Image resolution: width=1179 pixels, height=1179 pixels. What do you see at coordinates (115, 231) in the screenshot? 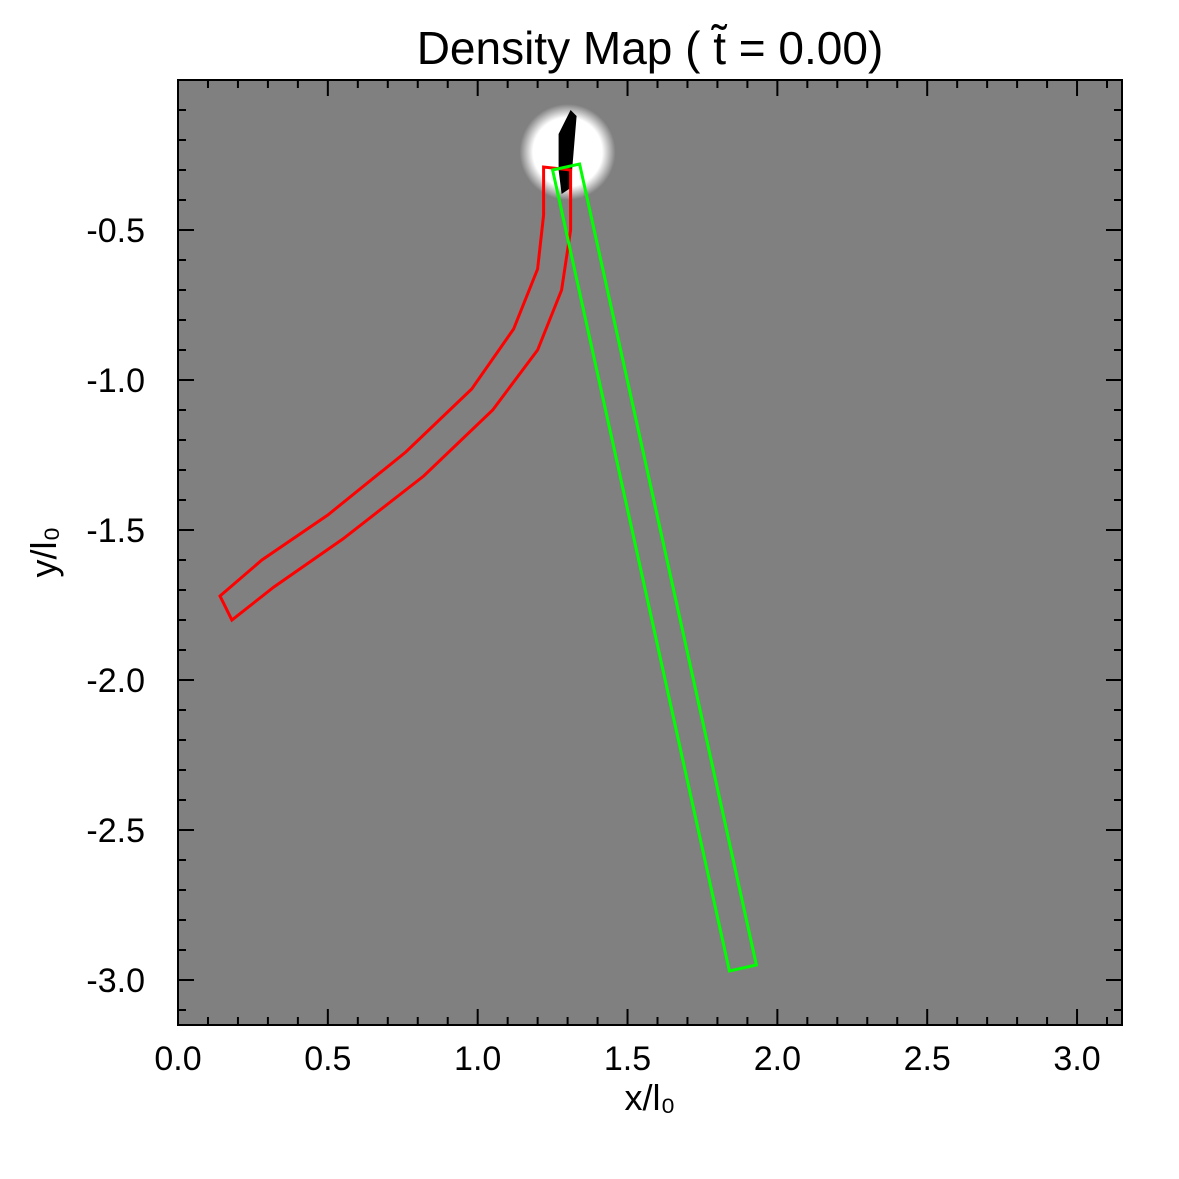
I see `y-tick-label: -0.5` at bounding box center [115, 231].